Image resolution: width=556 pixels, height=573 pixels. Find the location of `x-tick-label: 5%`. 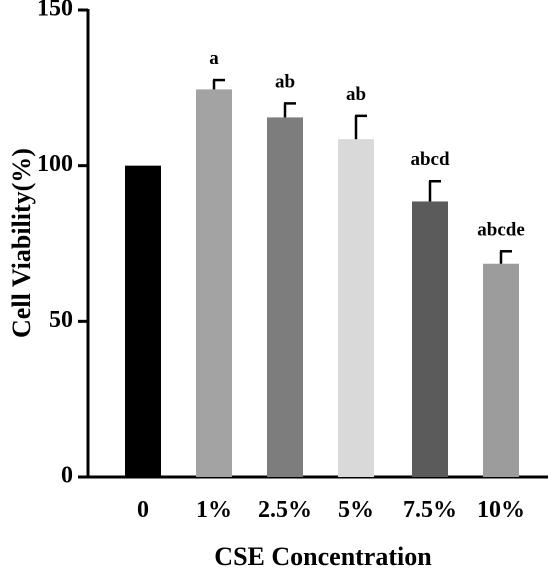

x-tick-label: 5% is located at coordinates (356, 510).